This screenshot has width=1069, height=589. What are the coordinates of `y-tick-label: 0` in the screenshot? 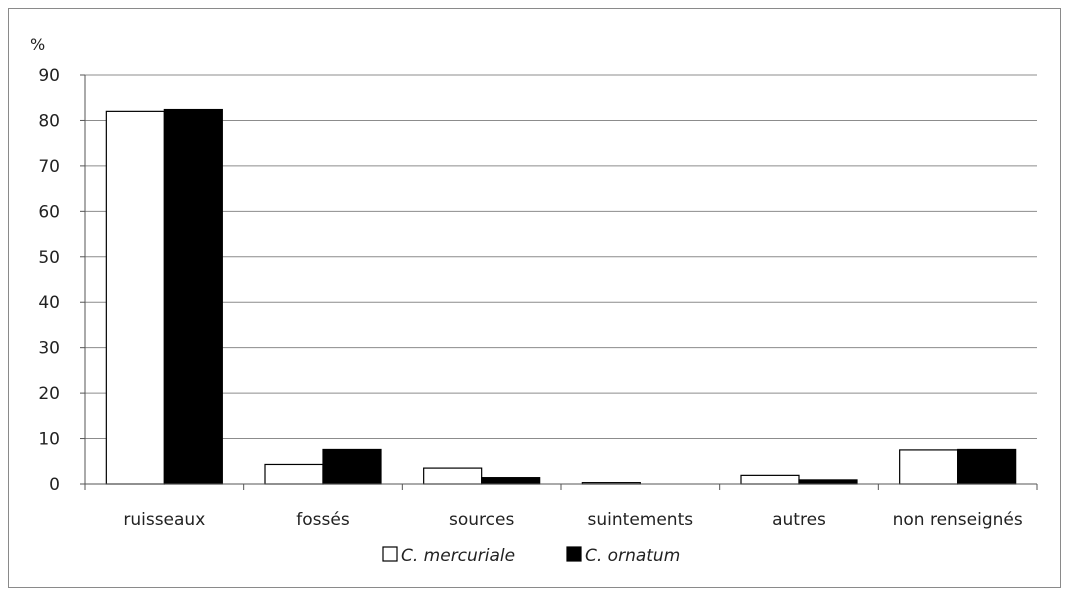 It's located at (54, 485).